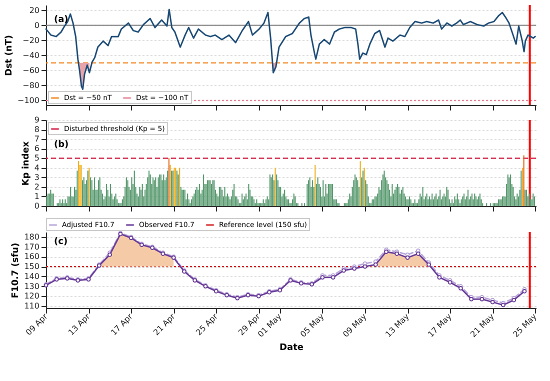  What do you see at coordinates (16, 270) in the screenshot?
I see `y-axis-title: F10.7 (sfu)` at bounding box center [16, 270].